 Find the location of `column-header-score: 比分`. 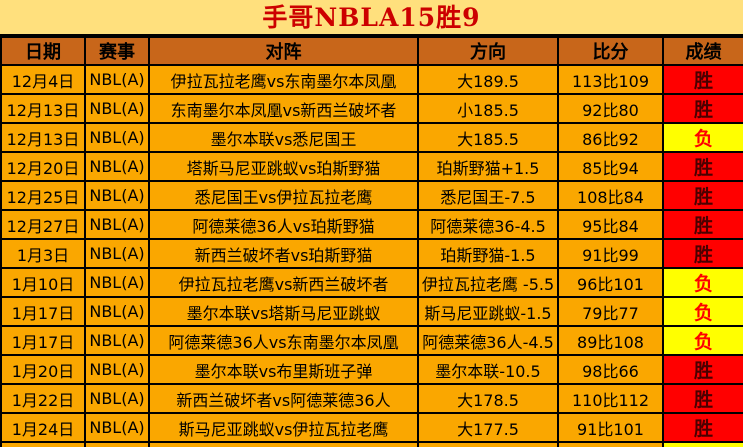

column-header-score: 比分 is located at coordinates (610, 51).